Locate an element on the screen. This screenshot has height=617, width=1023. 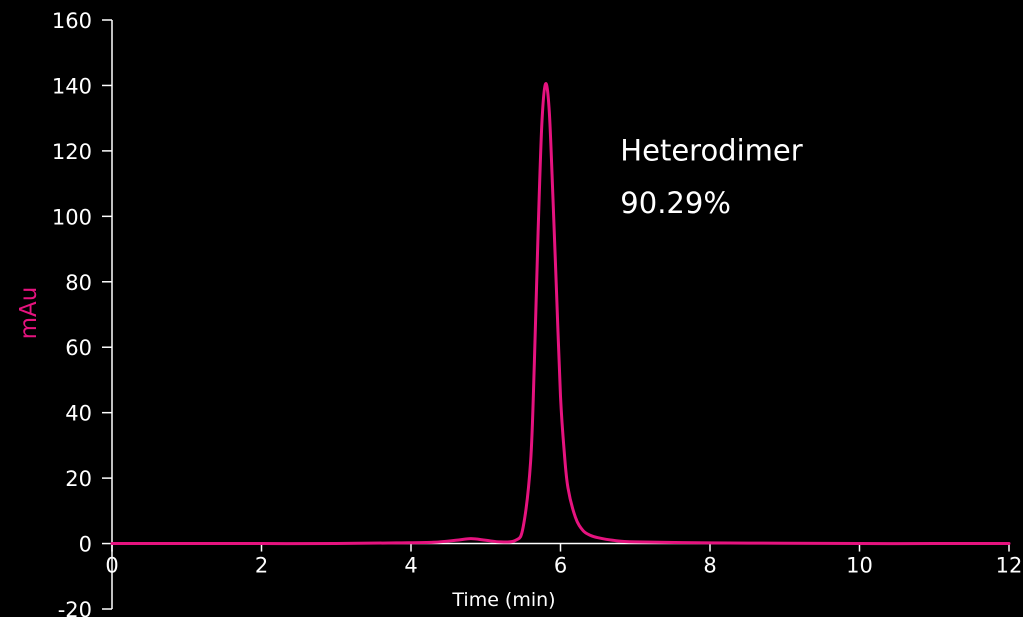
y-tick-label: 0 is located at coordinates (85, 545).